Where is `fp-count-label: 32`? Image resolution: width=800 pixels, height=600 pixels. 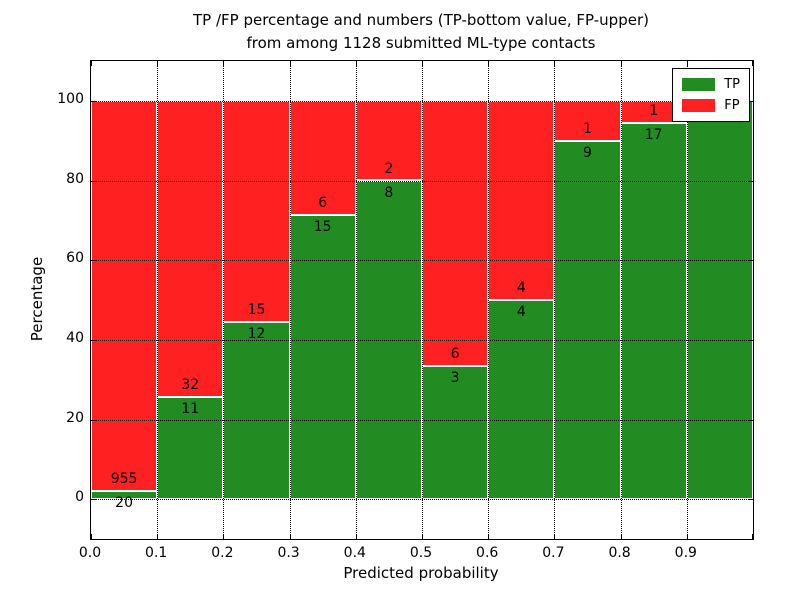 fp-count-label: 32 is located at coordinates (190, 385).